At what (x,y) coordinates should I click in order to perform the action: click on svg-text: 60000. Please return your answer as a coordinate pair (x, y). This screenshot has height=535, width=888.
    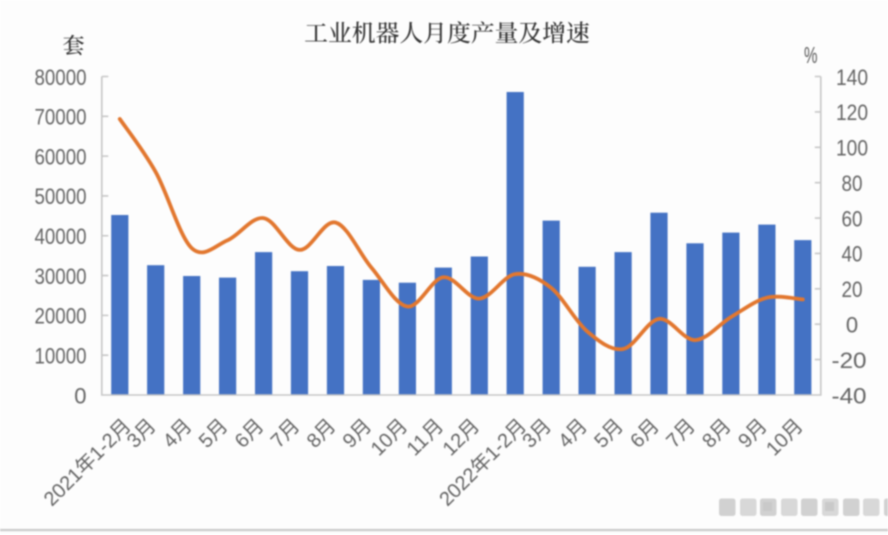
    Looking at the image, I should click on (61, 156).